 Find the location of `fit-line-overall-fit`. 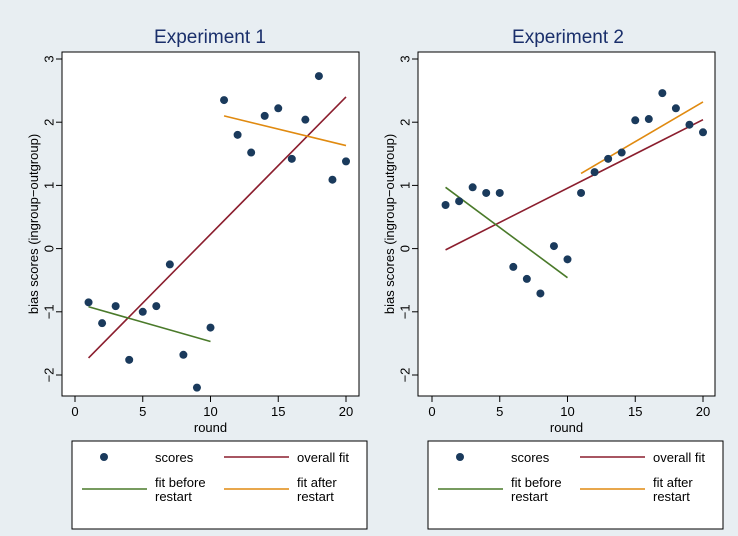

fit-line-overall-fit is located at coordinates (574, 184).